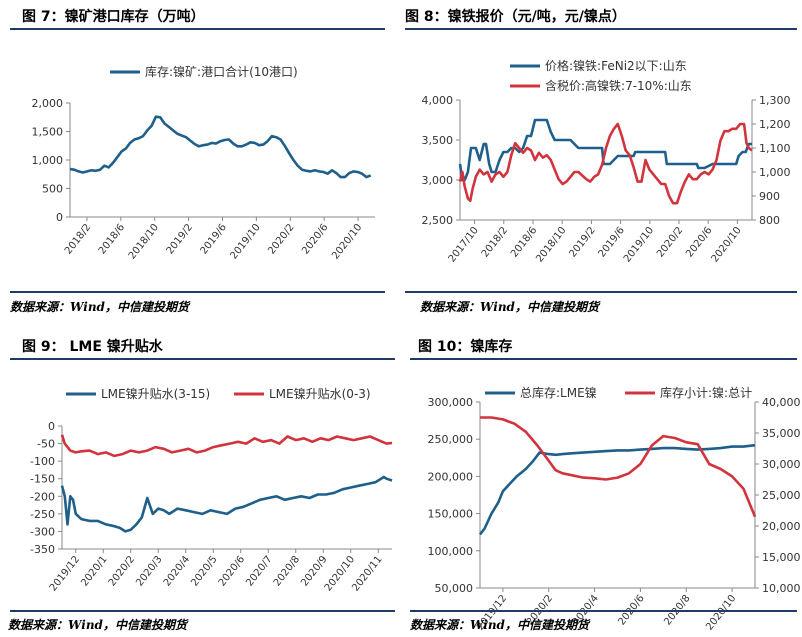 This screenshot has height=637, width=802. What do you see at coordinates (221, 71) in the screenshot?
I see `legend-label: 库存:镍矿:港口合计(10港口)` at bounding box center [221, 71].